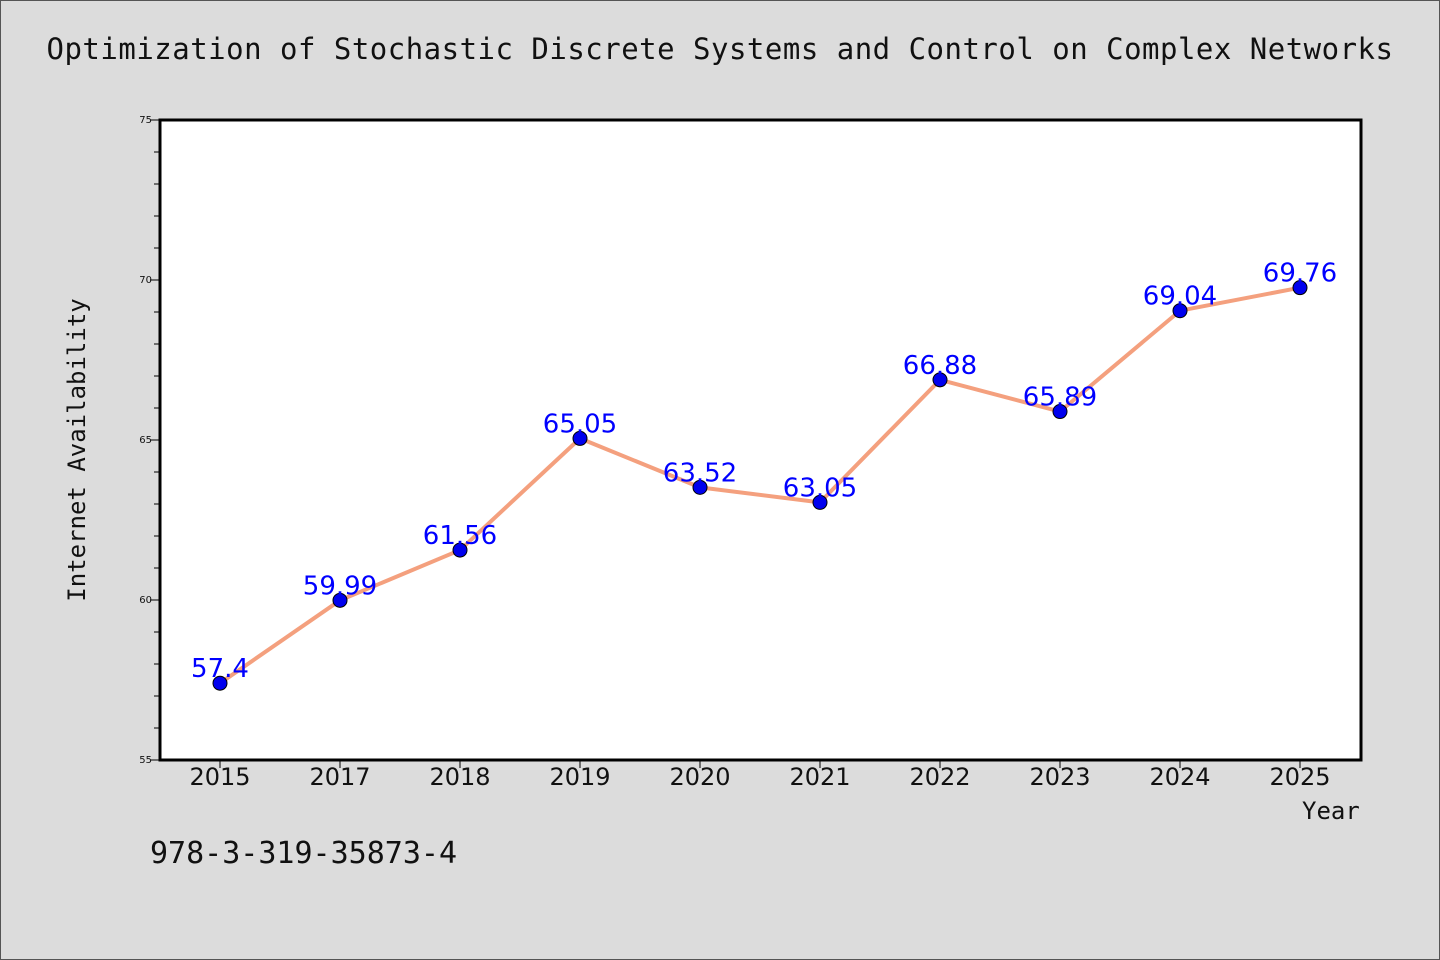 The height and width of the screenshot is (960, 1440). I want to click on x-axis-label: Year, so click(1331, 811).